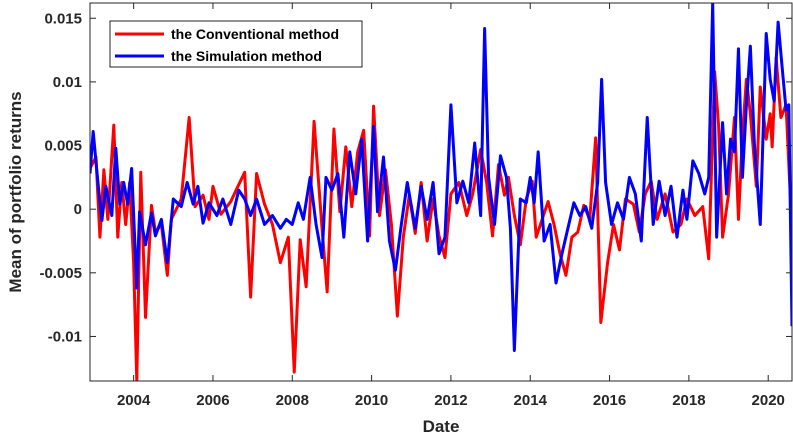 This screenshot has height=440, width=793. I want to click on y-tick-label: 0, so click(78, 209).